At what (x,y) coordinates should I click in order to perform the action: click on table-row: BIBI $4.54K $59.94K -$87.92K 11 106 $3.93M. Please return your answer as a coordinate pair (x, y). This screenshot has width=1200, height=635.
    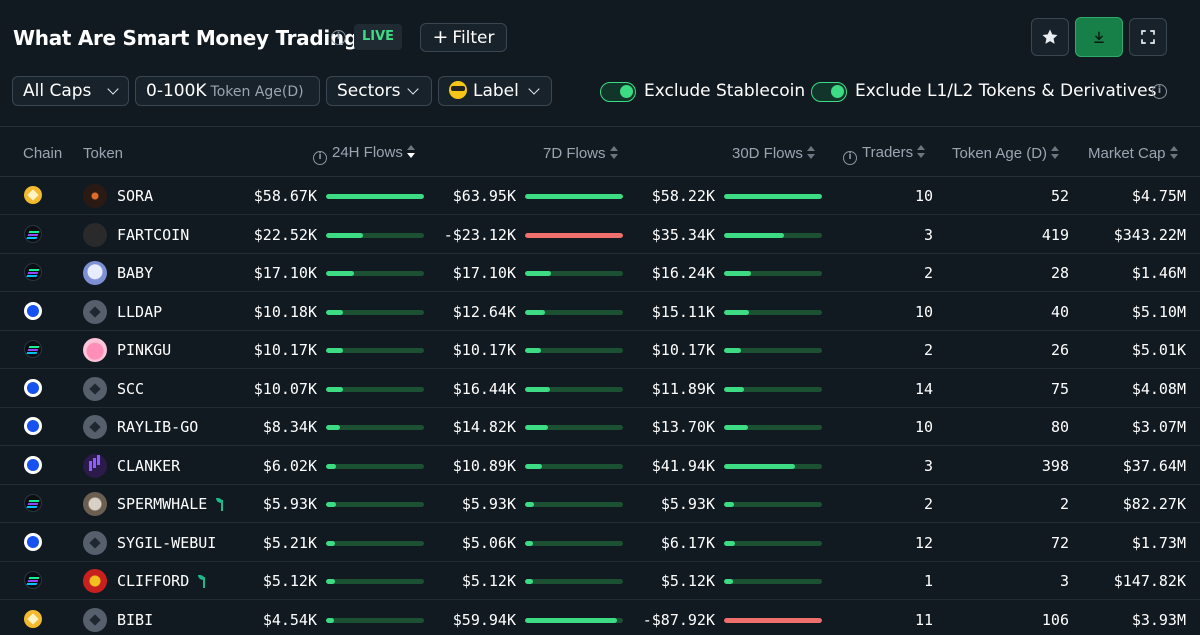
    Looking at the image, I should click on (600, 618).